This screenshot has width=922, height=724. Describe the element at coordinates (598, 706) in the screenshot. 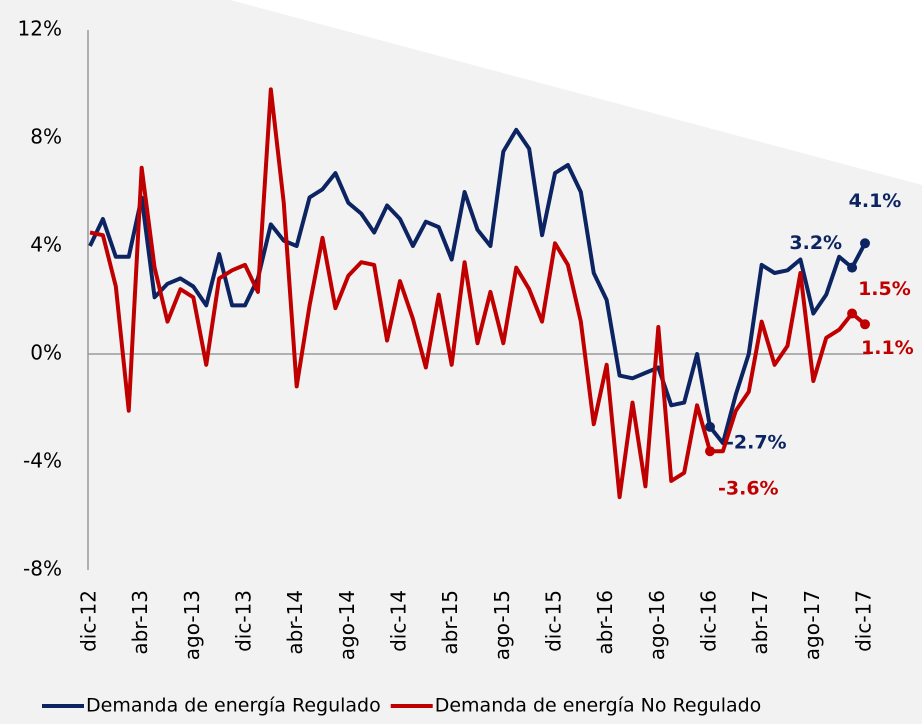

I see `legend-label: Demanda de energía No Regulado` at that location.